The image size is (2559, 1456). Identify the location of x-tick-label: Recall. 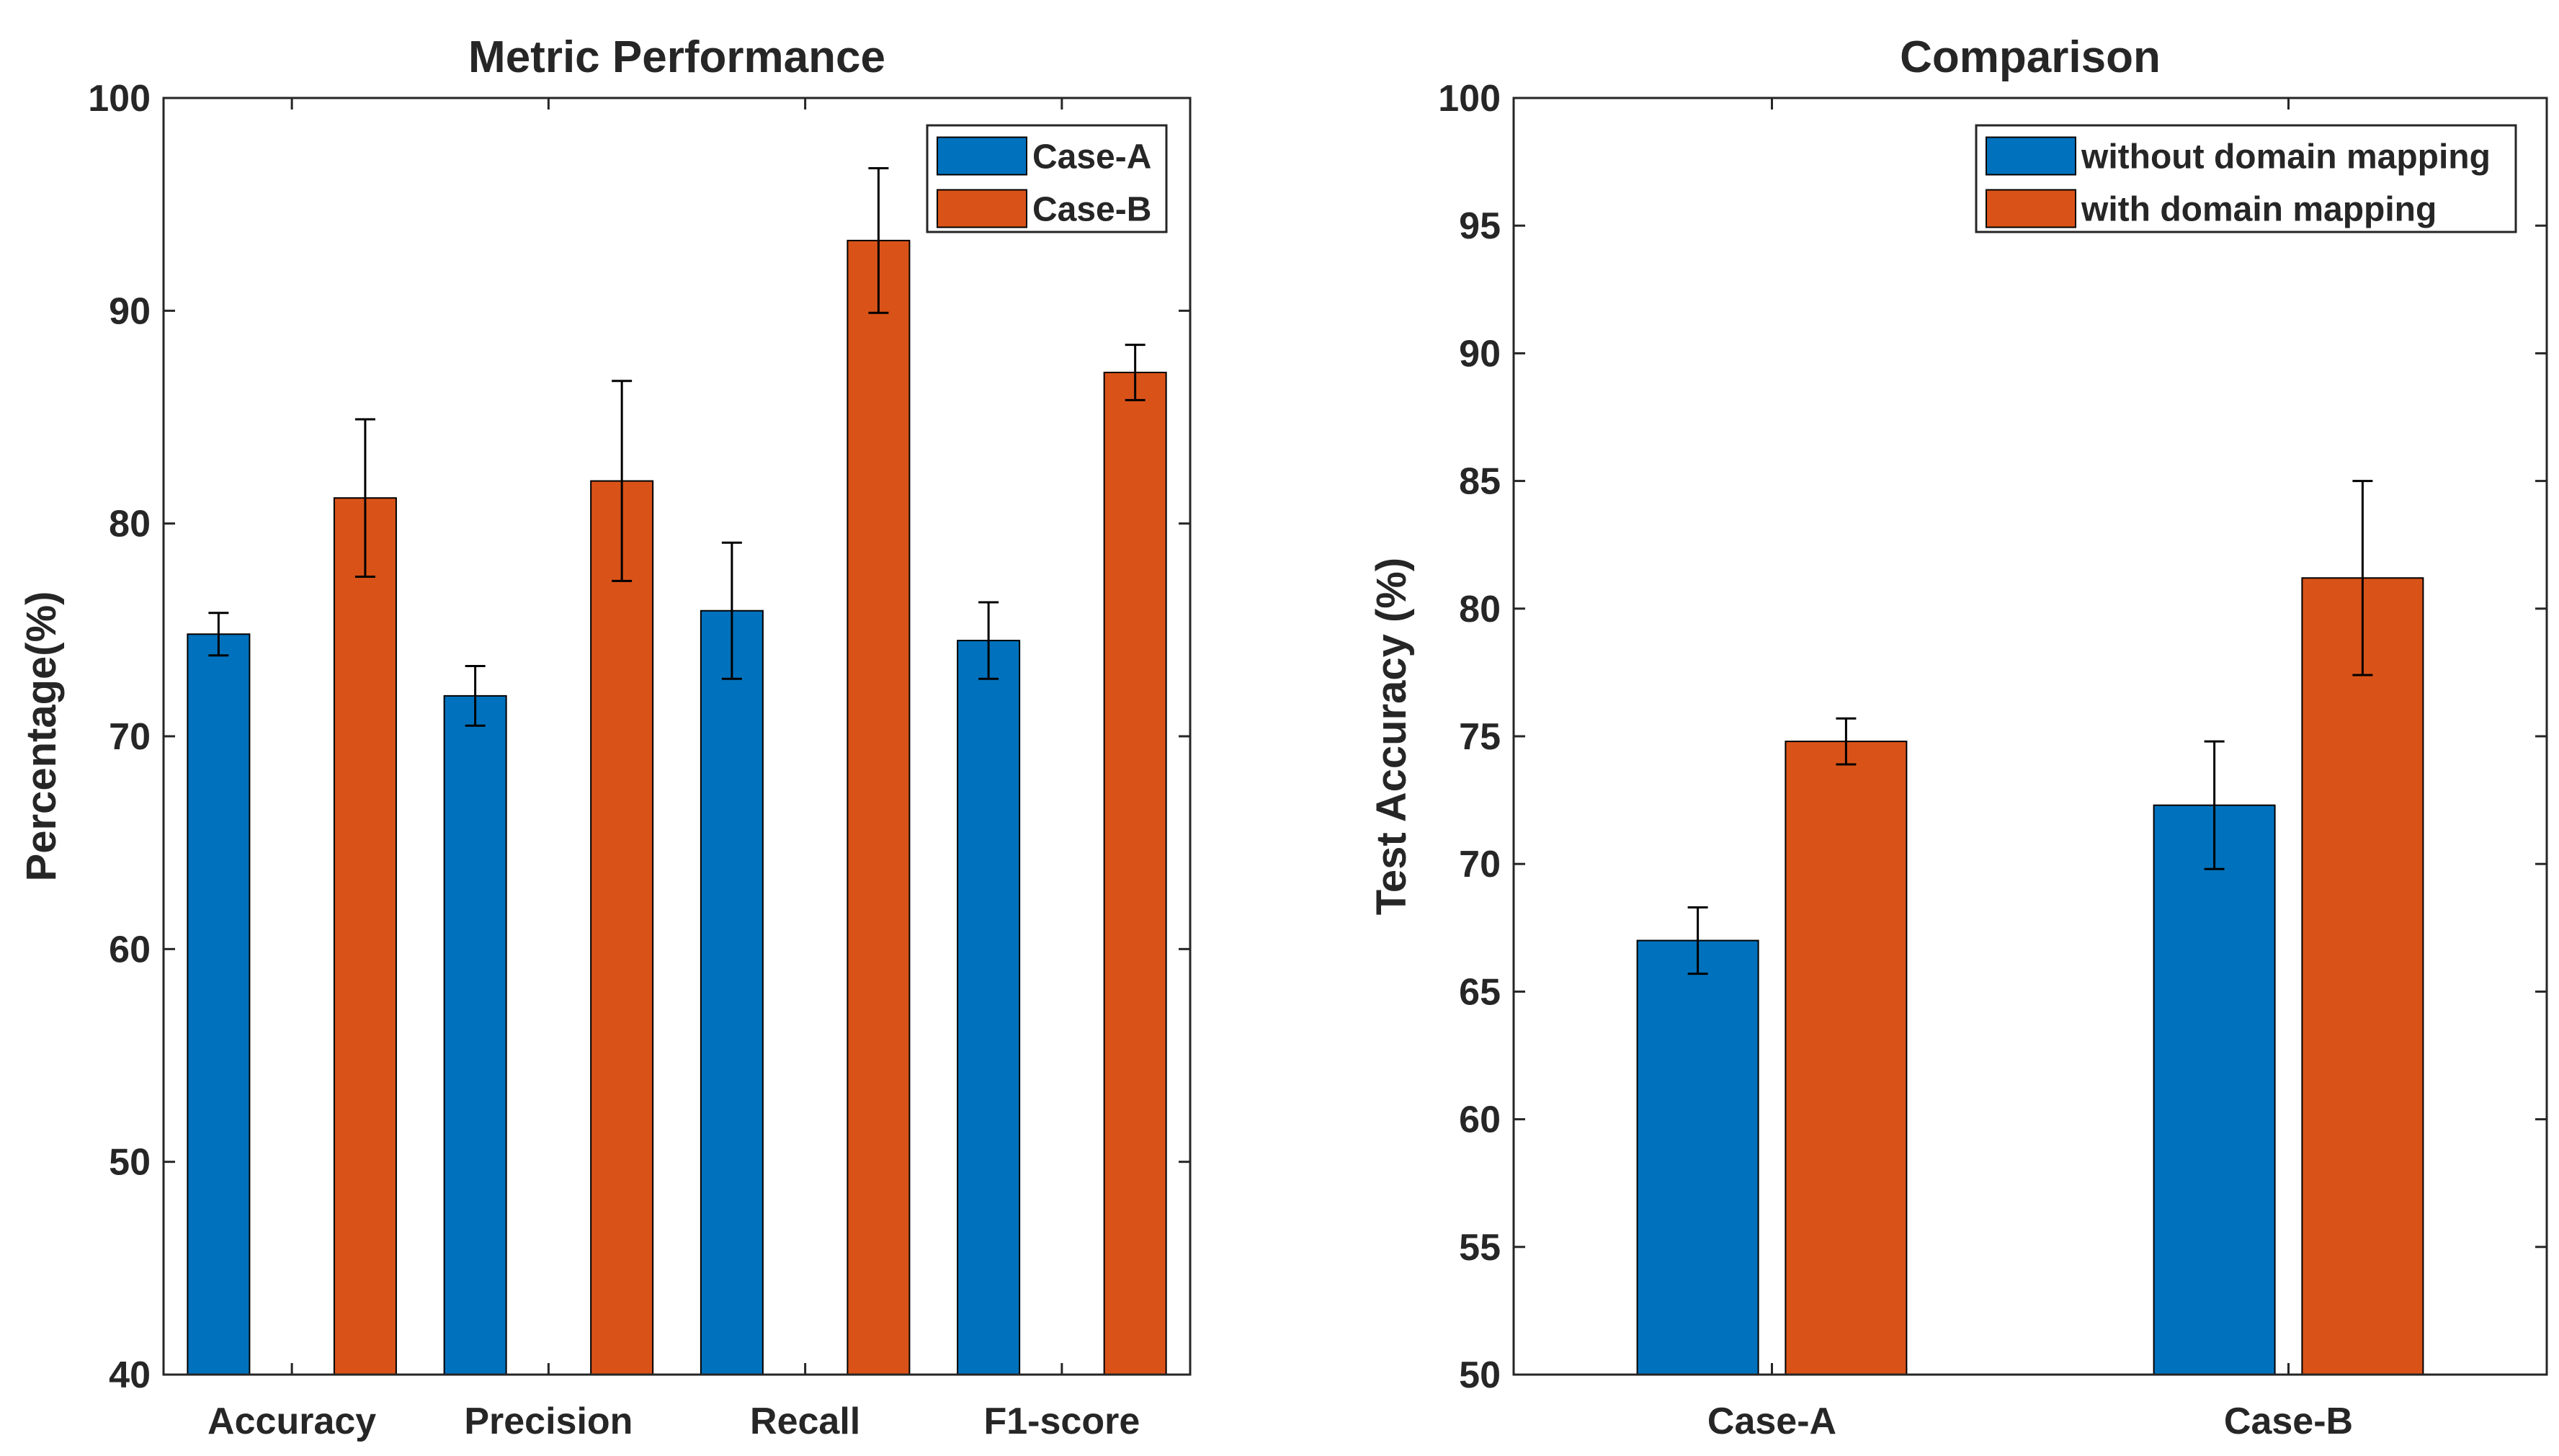
(805, 1421).